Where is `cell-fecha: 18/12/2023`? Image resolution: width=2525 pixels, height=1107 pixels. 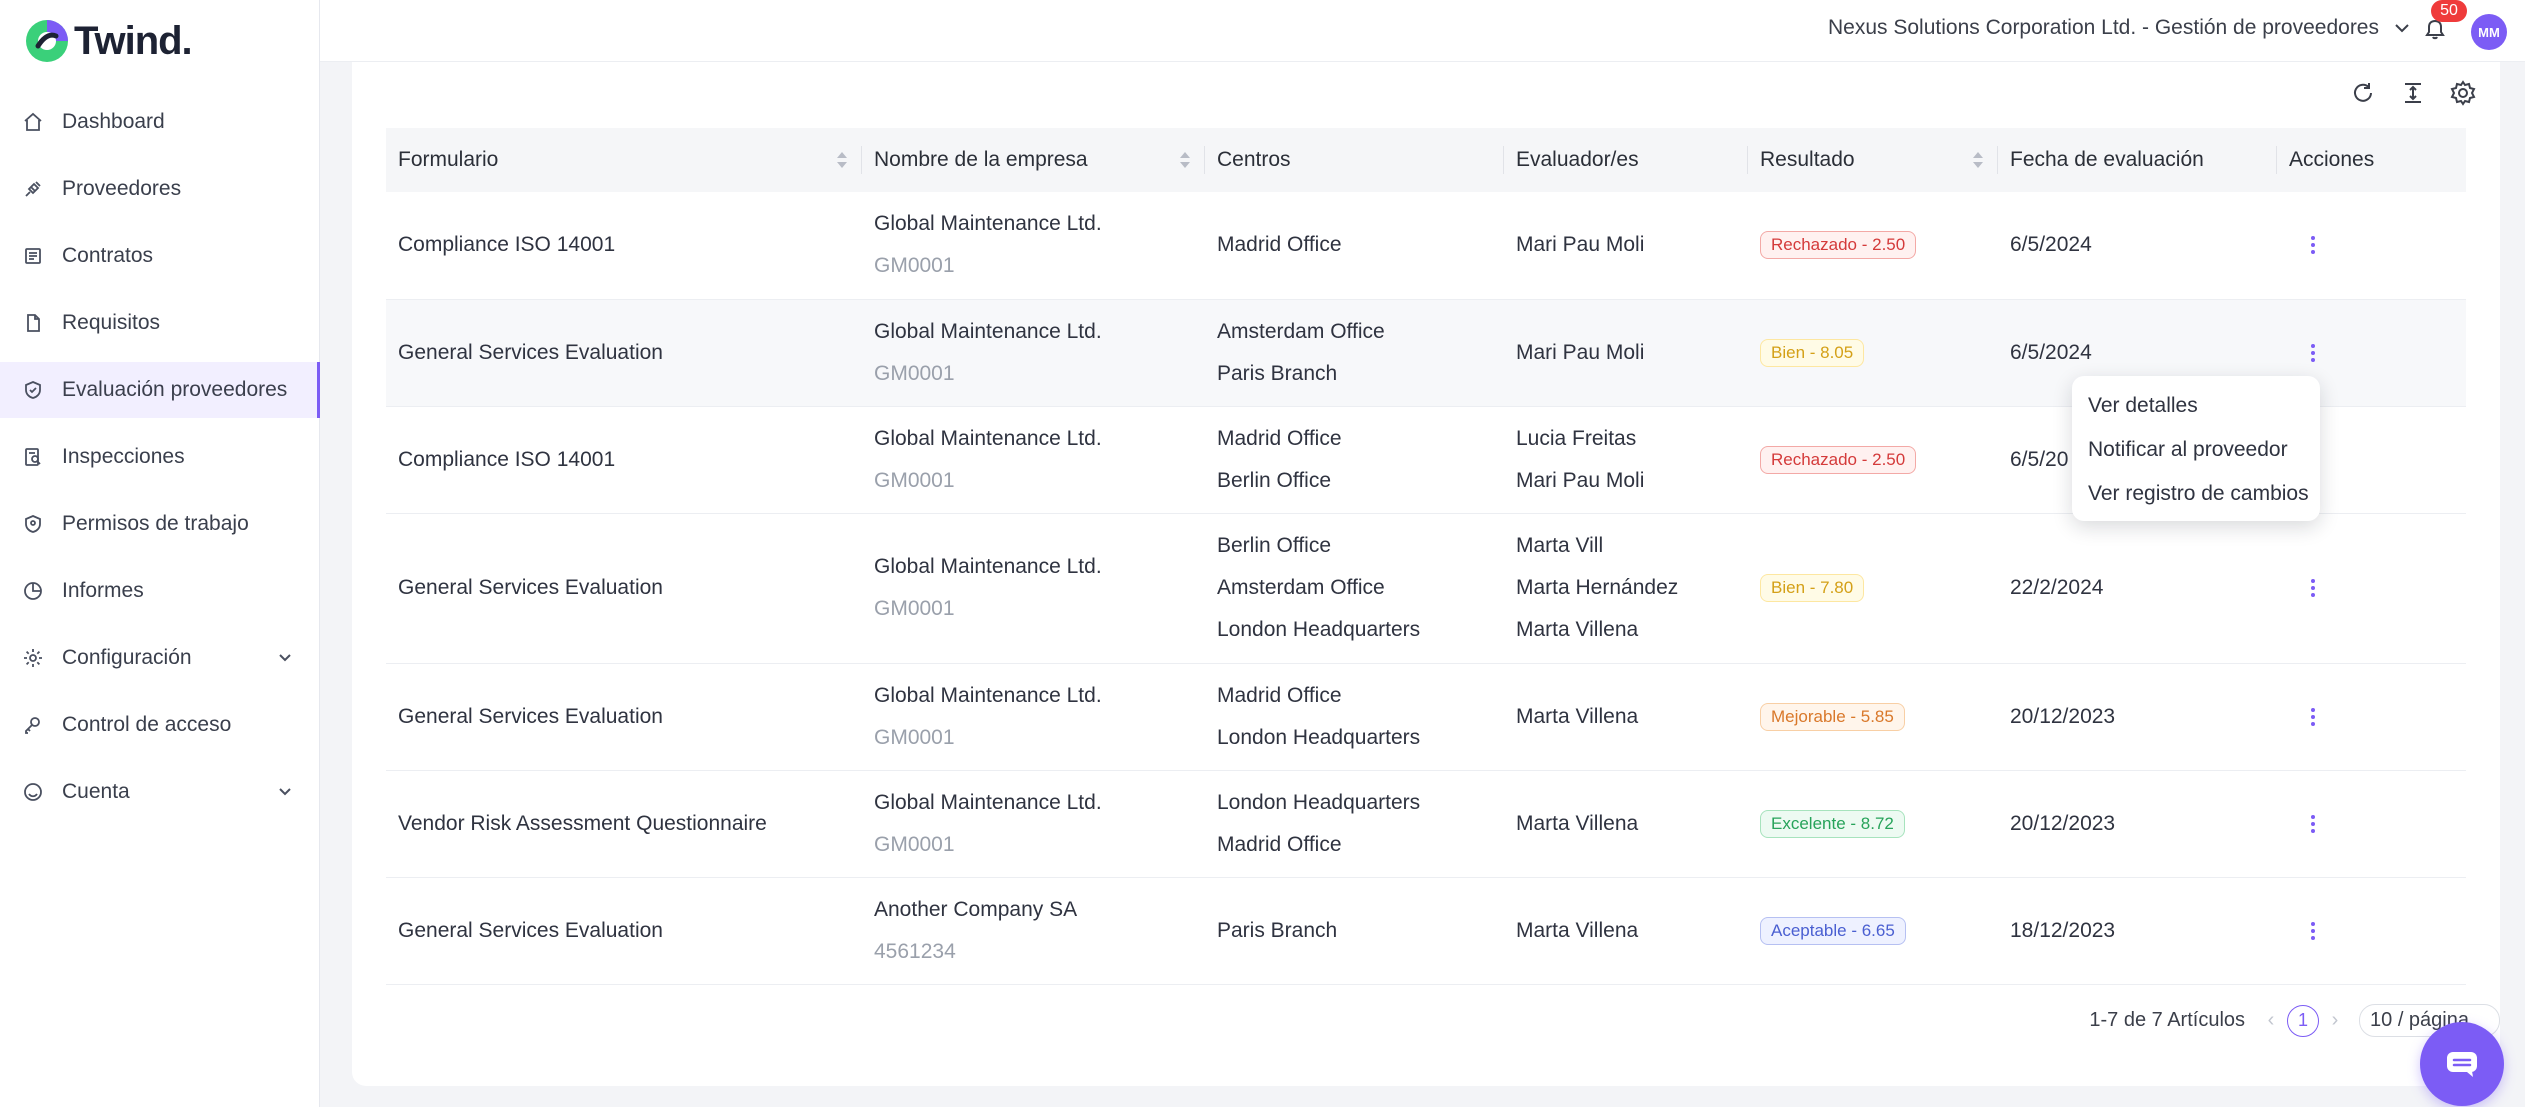
cell-fecha: 18/12/2023 is located at coordinates (2137, 931).